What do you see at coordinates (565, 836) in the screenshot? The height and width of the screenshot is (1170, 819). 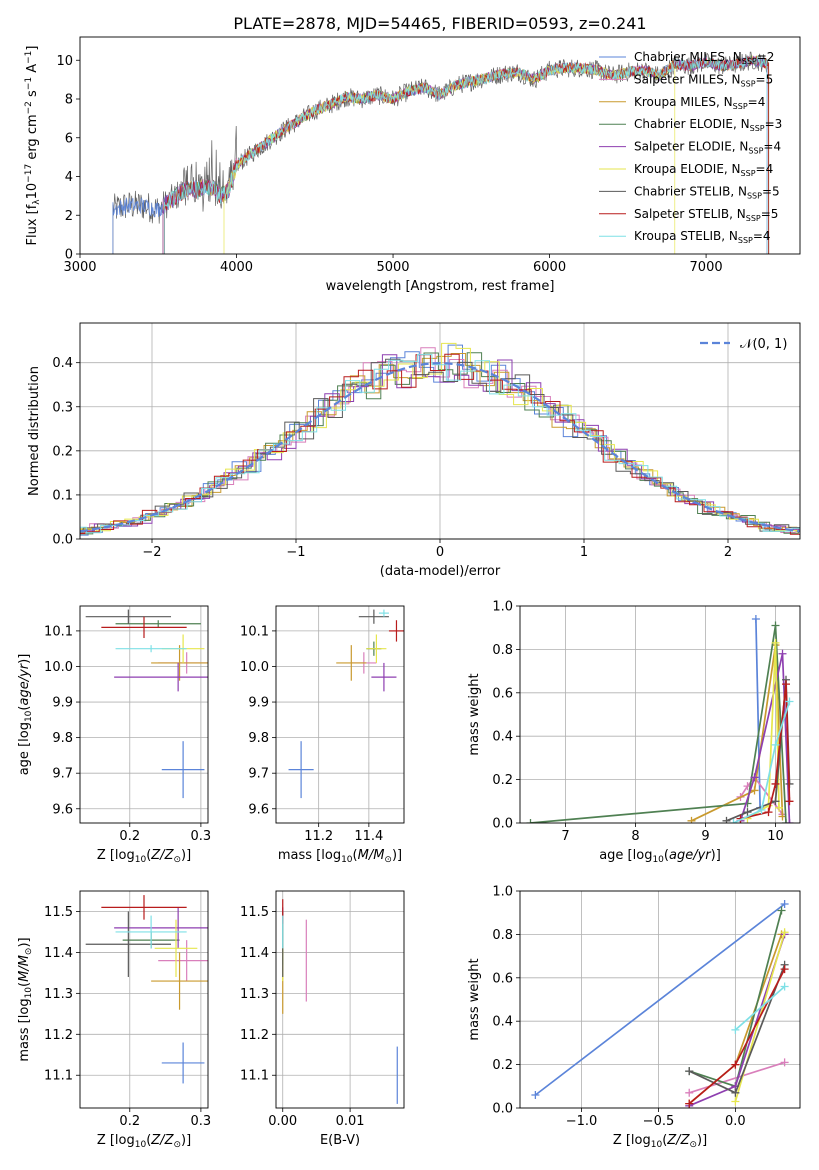 I see `x-tick-label: 7` at bounding box center [565, 836].